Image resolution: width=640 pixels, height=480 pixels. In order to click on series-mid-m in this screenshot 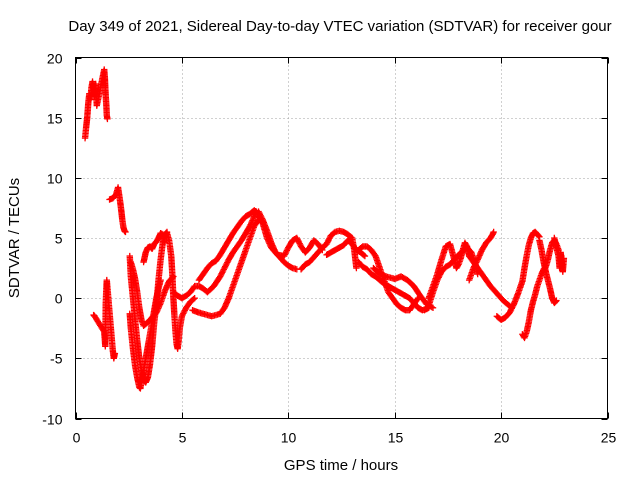, I will do `click(393, 286)`.